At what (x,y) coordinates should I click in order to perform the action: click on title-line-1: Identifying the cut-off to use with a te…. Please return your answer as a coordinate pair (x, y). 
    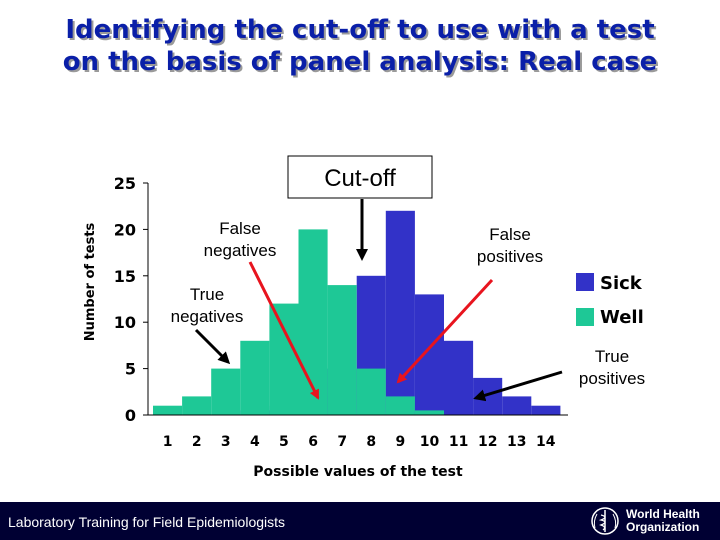
    Looking at the image, I should click on (360, 30).